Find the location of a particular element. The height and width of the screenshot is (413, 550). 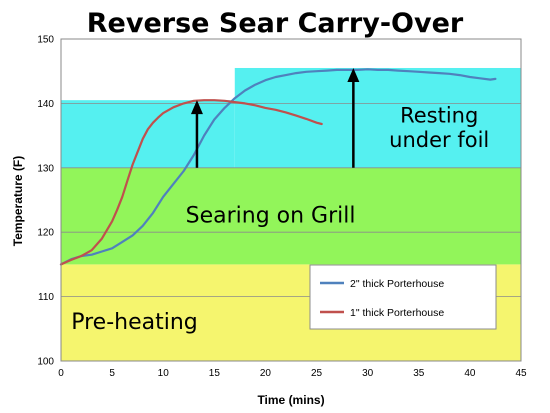

y-tick-label: 140 is located at coordinates (45, 104).